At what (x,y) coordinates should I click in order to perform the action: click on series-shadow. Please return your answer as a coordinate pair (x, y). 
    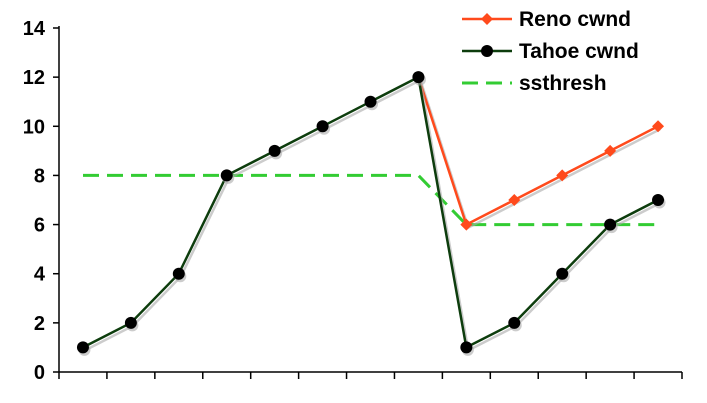
    Looking at the image, I should click on (540, 154).